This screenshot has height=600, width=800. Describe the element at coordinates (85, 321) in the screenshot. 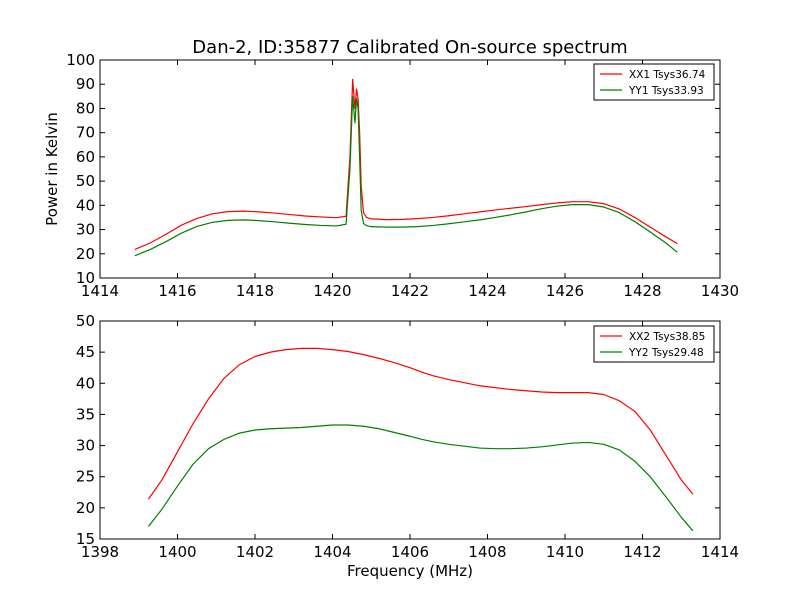

I see `bottom-y-tick-label: 50` at that location.